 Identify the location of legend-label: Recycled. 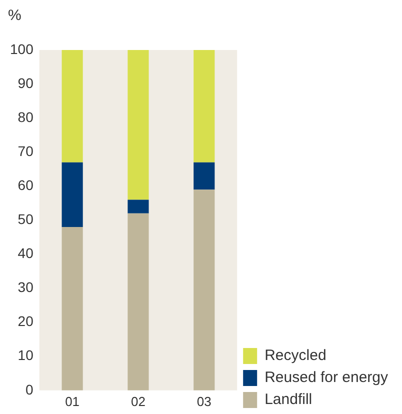
(295, 355).